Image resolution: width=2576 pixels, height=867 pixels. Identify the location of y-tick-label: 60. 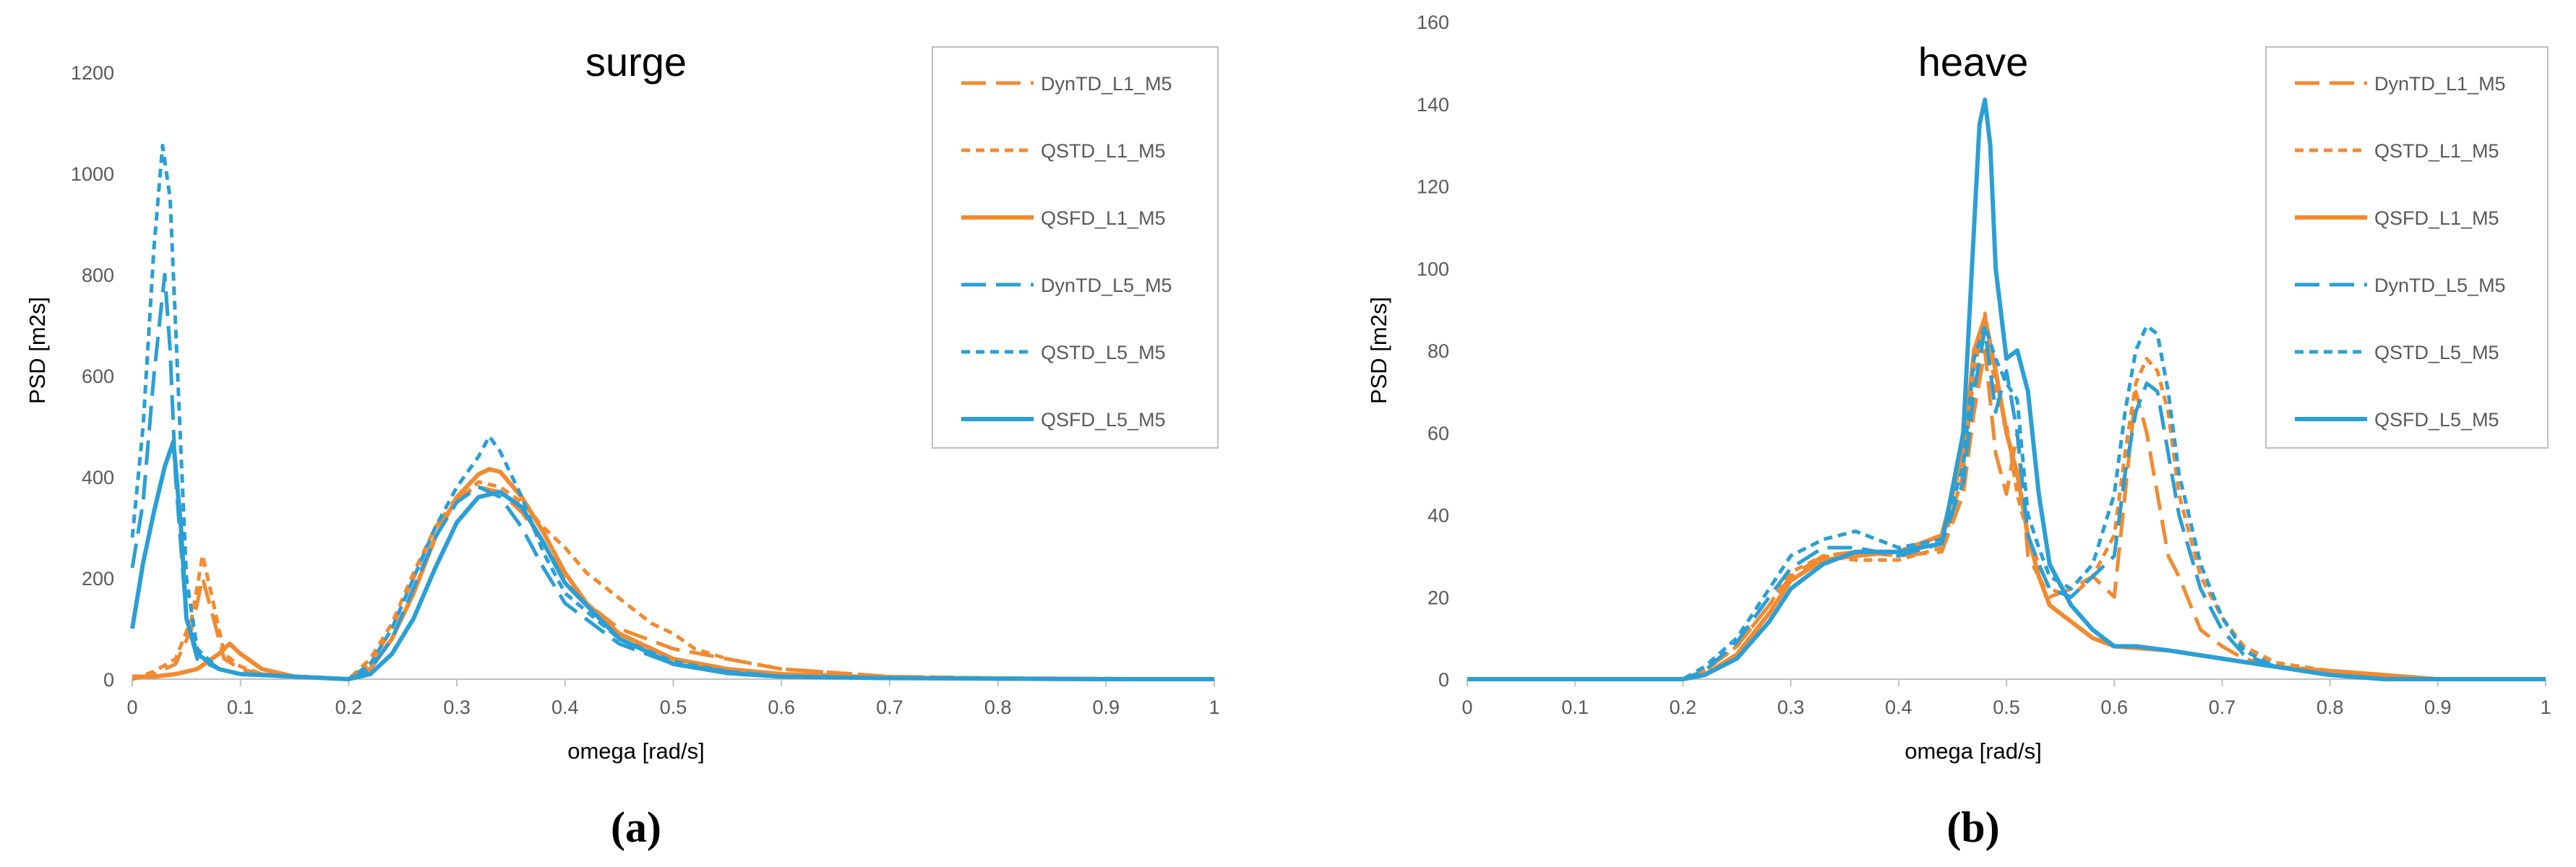
(1438, 433).